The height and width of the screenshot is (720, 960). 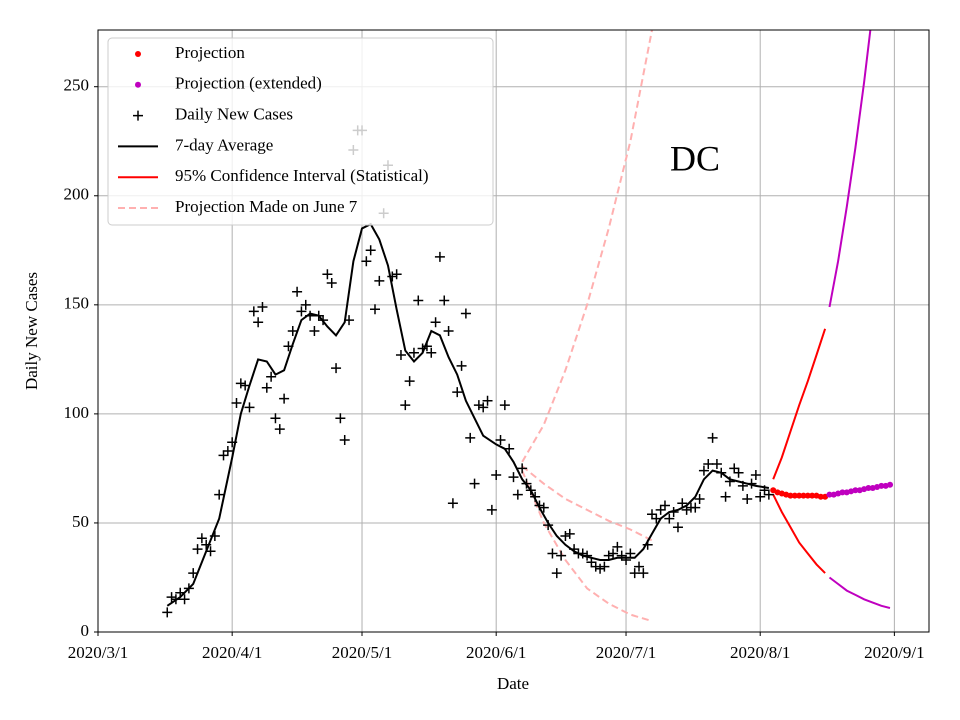 What do you see at coordinates (626, 652) in the screenshot?
I see `x-tick-label: 2020/7/1` at bounding box center [626, 652].